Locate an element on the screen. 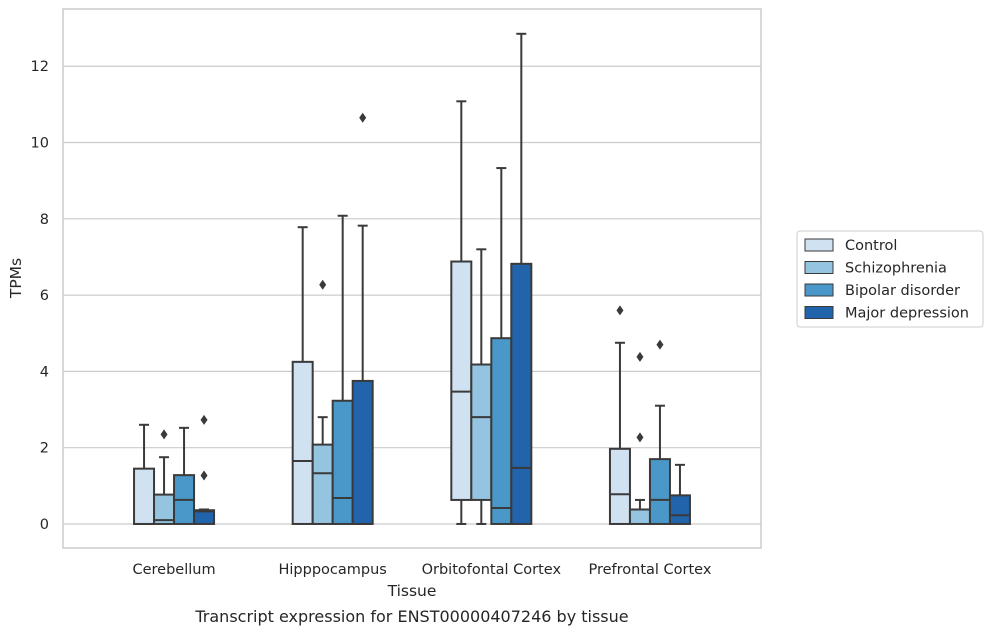  y-axis-label: TPMs is located at coordinates (16, 278).